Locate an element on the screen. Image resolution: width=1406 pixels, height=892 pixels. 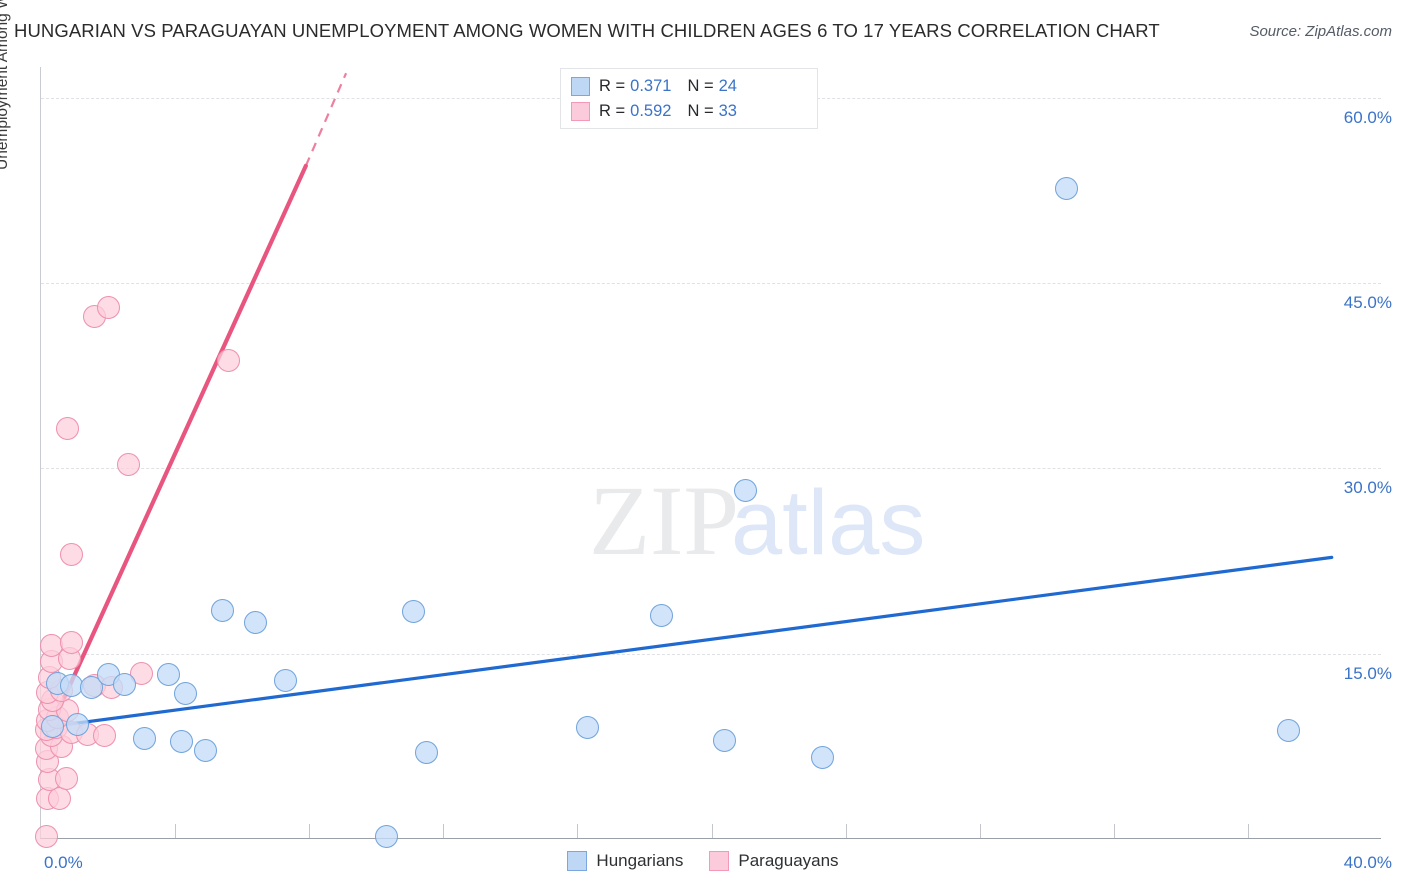
legend-label-hungarians: Hungarians is located at coordinates (640, 860).